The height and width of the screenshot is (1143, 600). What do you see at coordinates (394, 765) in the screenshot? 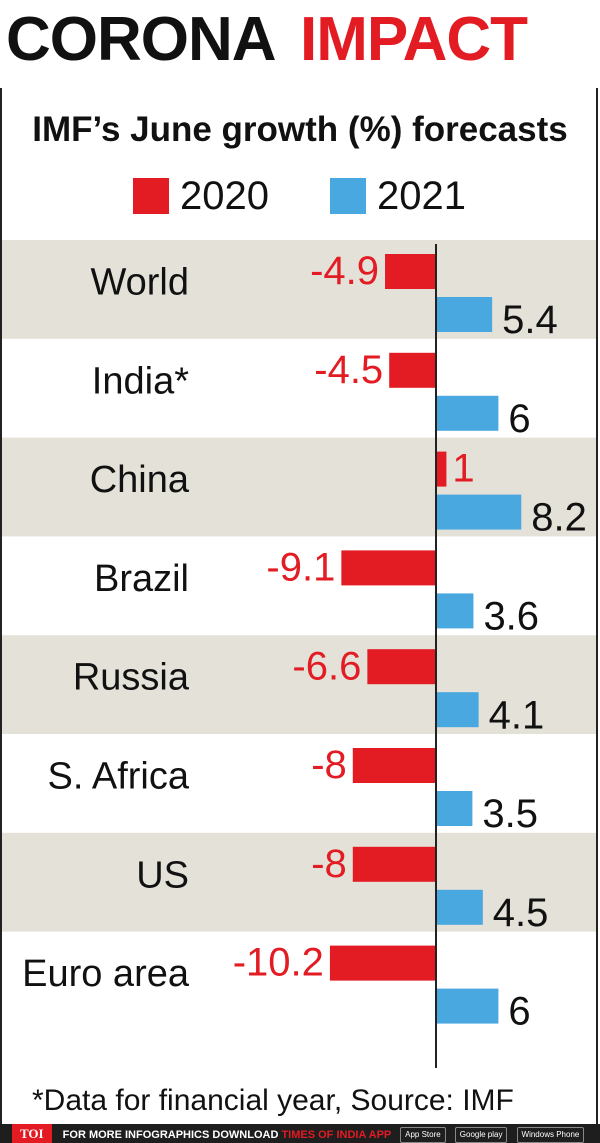
I see `bar-2020-s-africa` at bounding box center [394, 765].